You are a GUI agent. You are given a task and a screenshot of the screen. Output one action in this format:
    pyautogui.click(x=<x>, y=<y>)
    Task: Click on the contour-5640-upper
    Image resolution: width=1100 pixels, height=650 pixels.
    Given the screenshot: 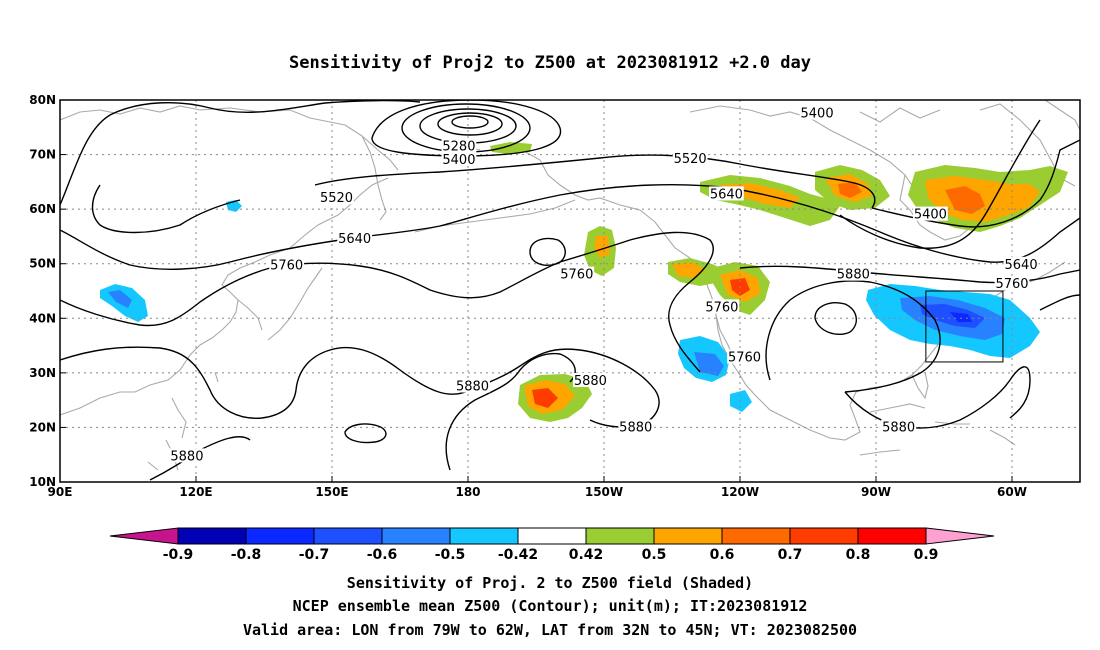 What is the action you would take?
    pyautogui.click(x=940, y=184)
    